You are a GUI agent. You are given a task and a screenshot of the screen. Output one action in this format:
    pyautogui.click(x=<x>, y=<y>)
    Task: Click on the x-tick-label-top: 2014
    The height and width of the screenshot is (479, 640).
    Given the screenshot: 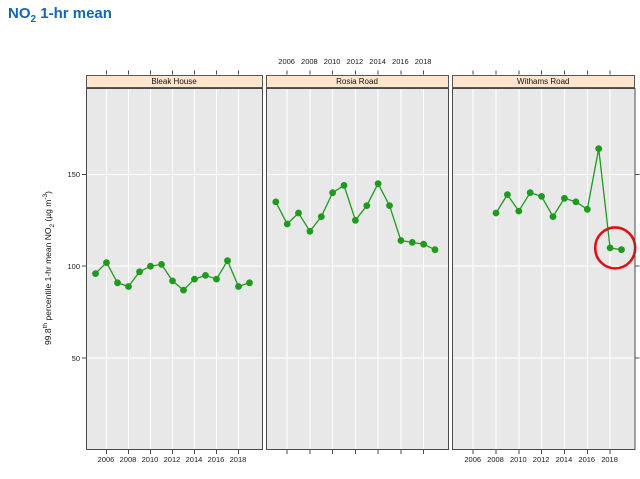 What is the action you would take?
    pyautogui.click(x=377, y=61)
    